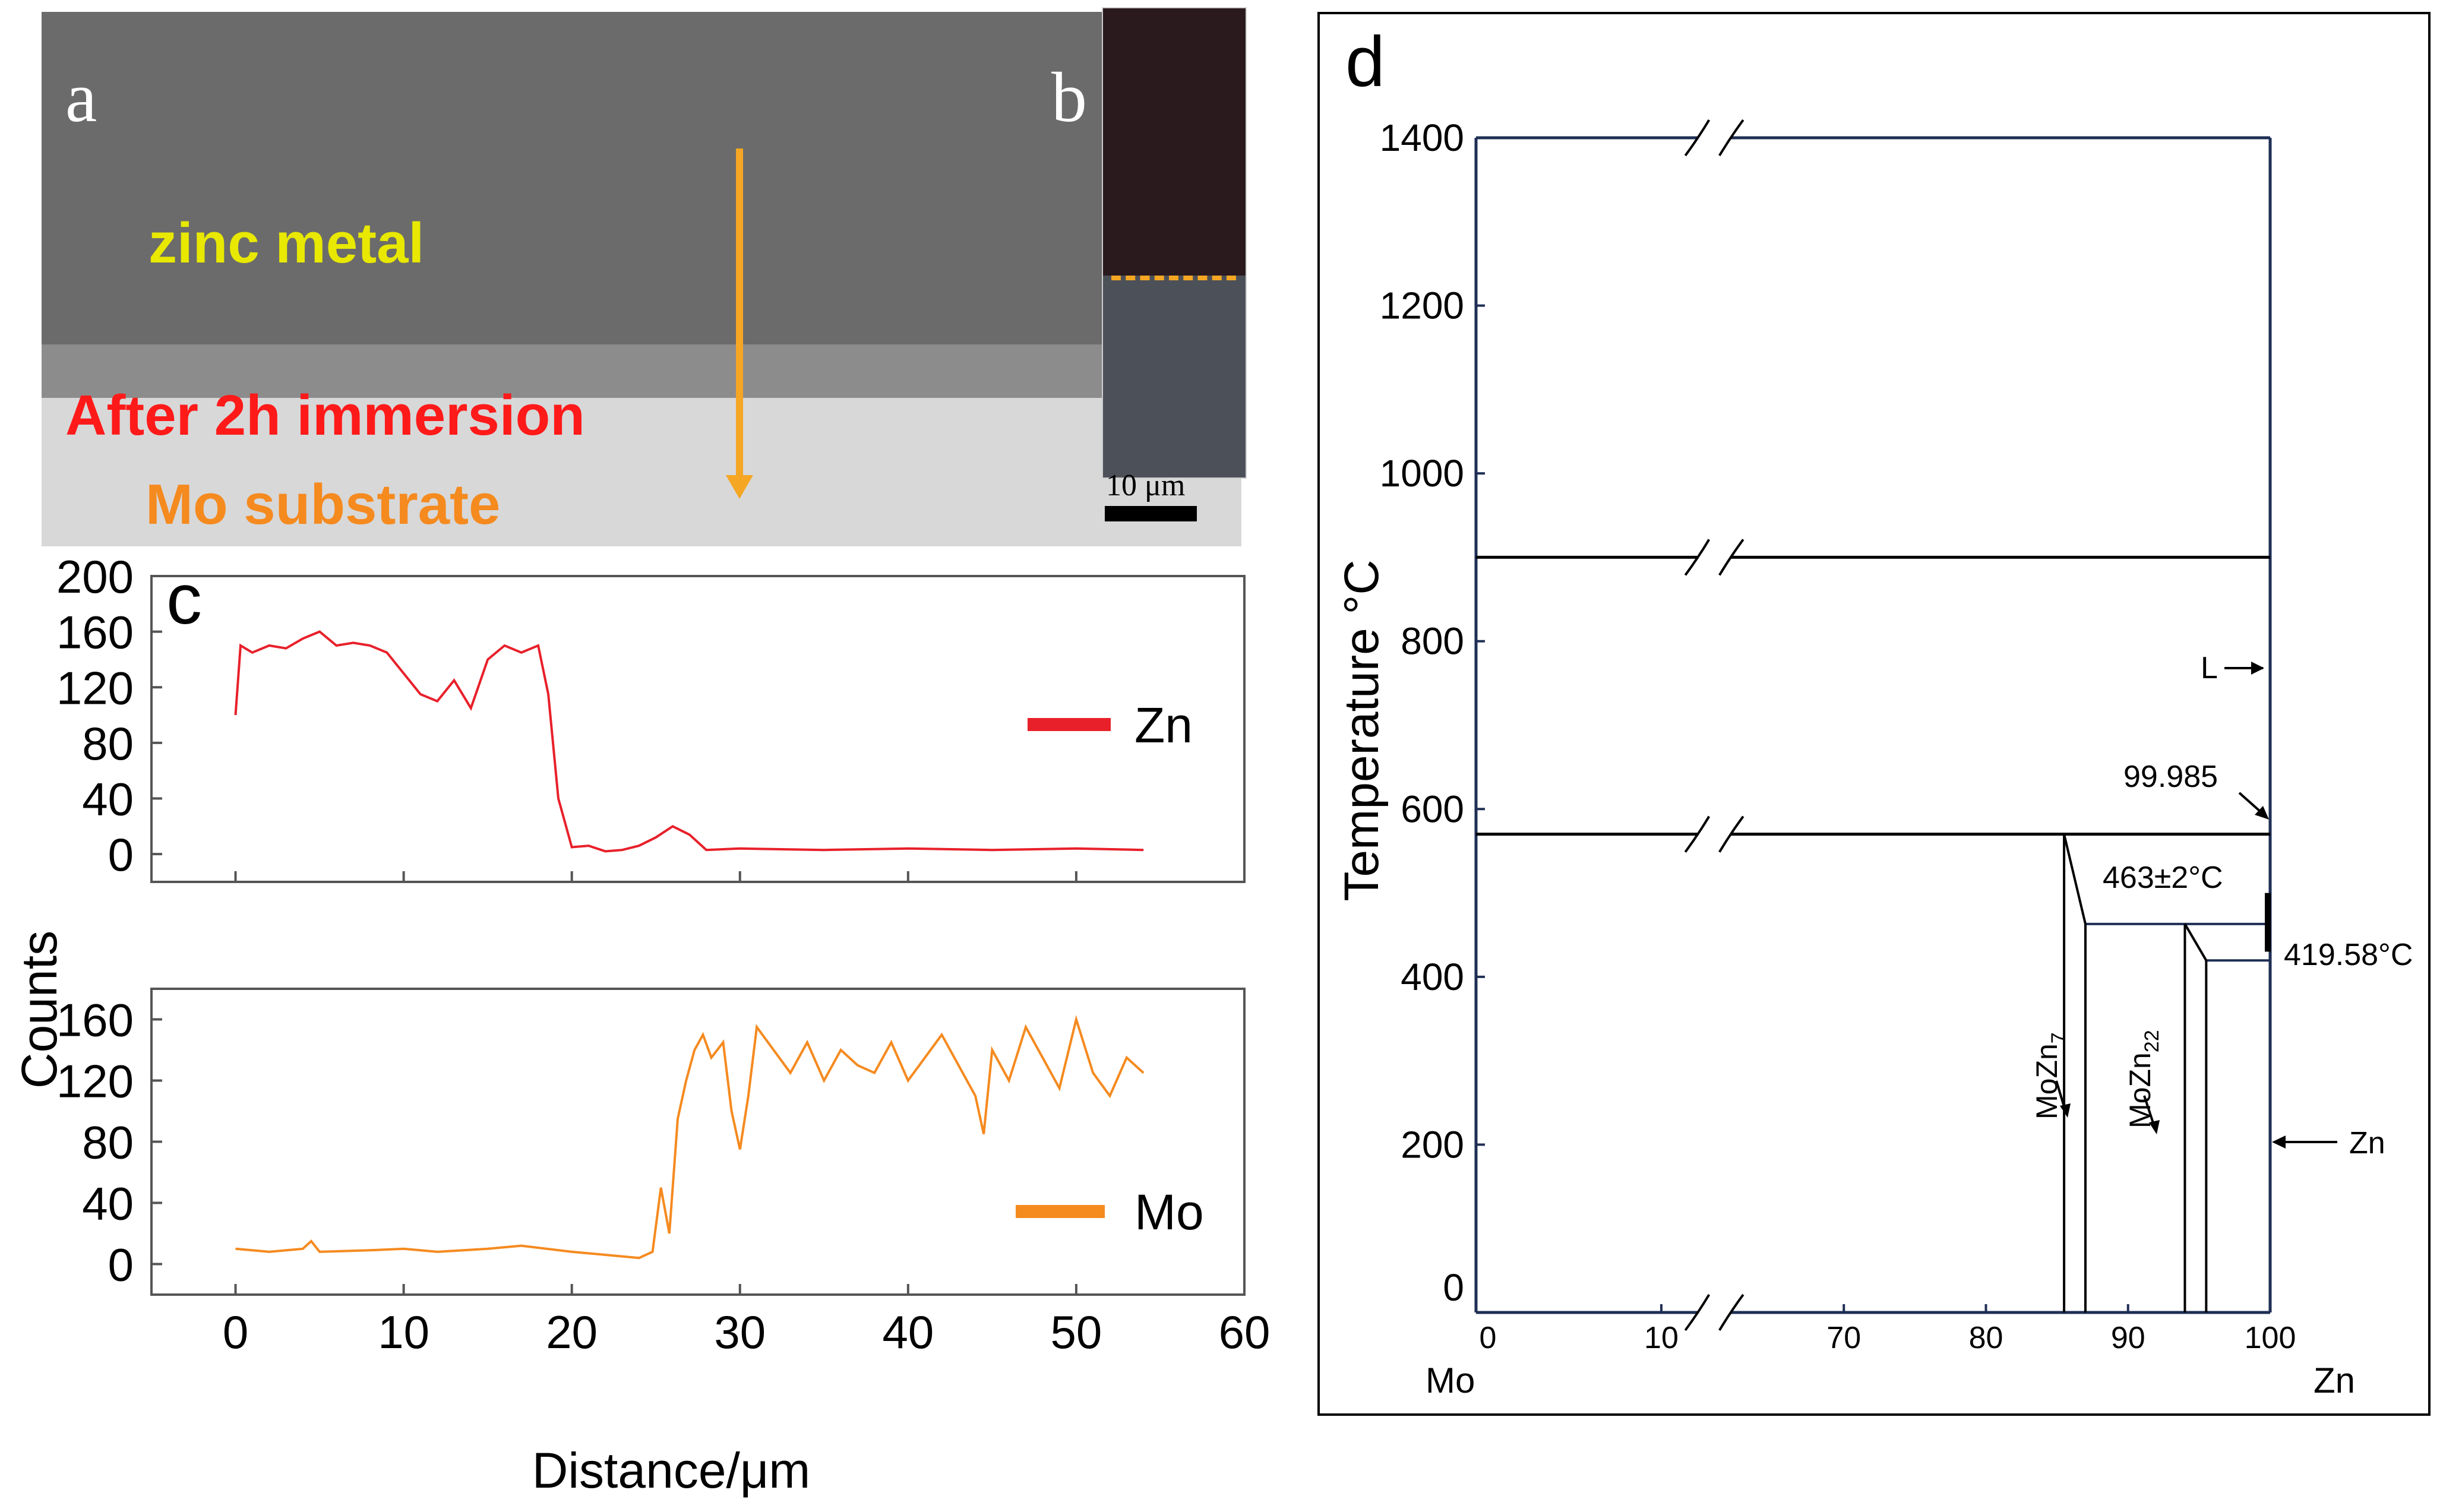 The width and height of the screenshot is (2443, 1512). I want to click on panel-letter-d: d, so click(1365, 62).